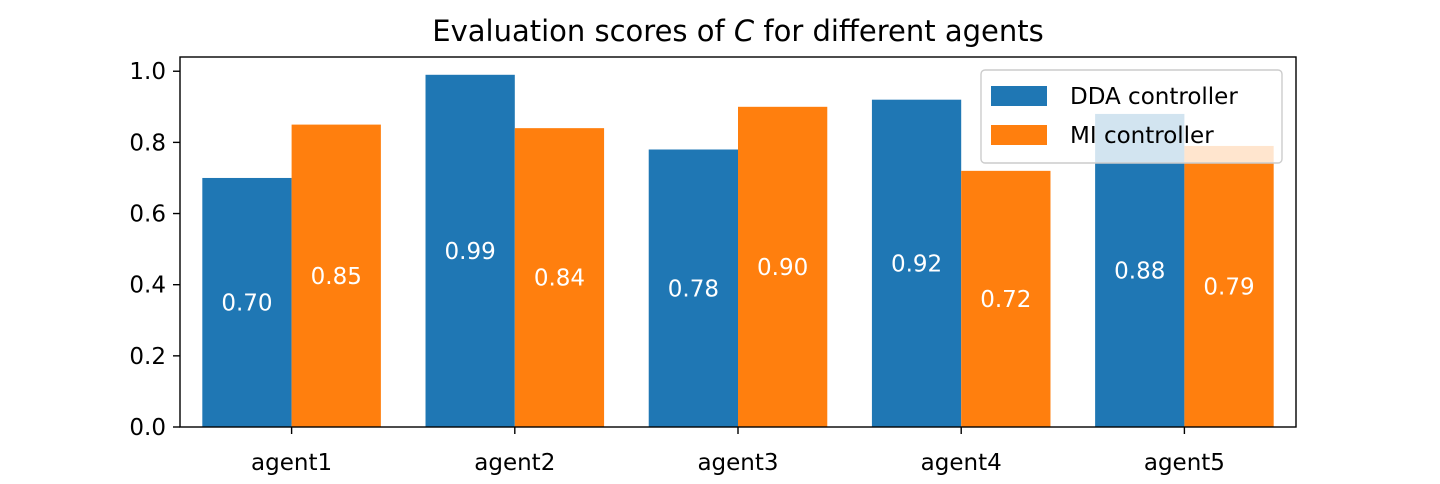  I want to click on y-tick-label: 0.4, so click(147, 286).